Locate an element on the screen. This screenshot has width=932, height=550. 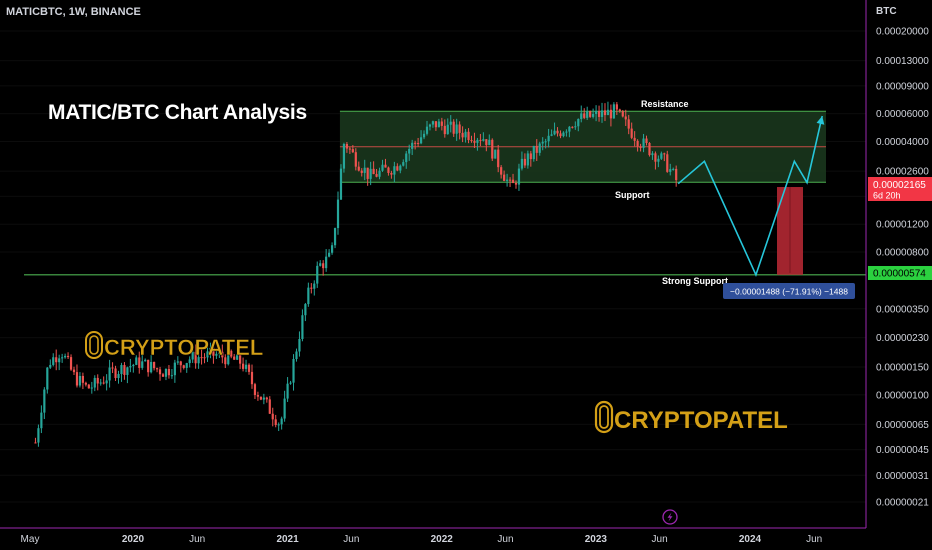
time-axis: May 2020 Jun 2021 Jun 2022 Jun 2023 Jun 2024 Jun is located at coordinates (433, 536).